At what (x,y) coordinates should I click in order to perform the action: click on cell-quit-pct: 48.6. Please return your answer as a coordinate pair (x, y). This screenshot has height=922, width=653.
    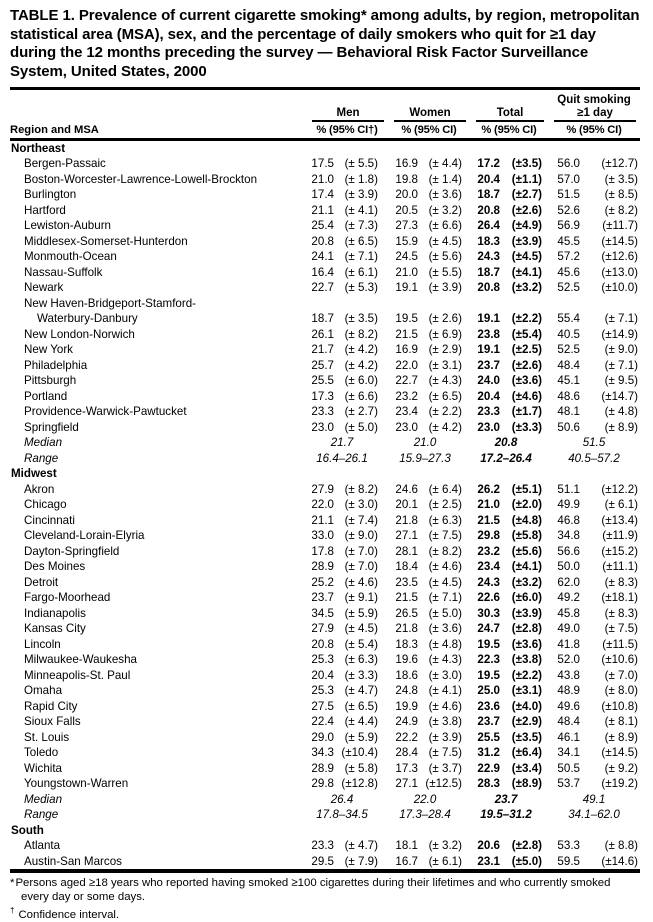
    Looking at the image, I should click on (568, 396).